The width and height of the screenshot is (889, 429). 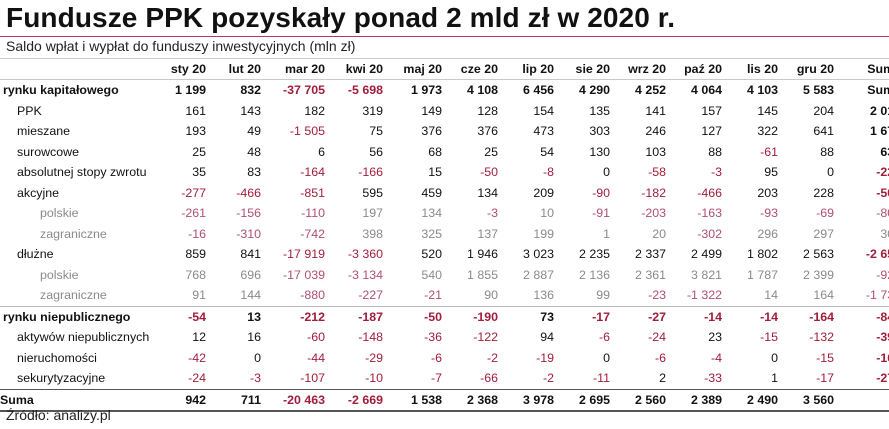 What do you see at coordinates (646, 400) in the screenshot?
I see `table-cell: 2 560` at bounding box center [646, 400].